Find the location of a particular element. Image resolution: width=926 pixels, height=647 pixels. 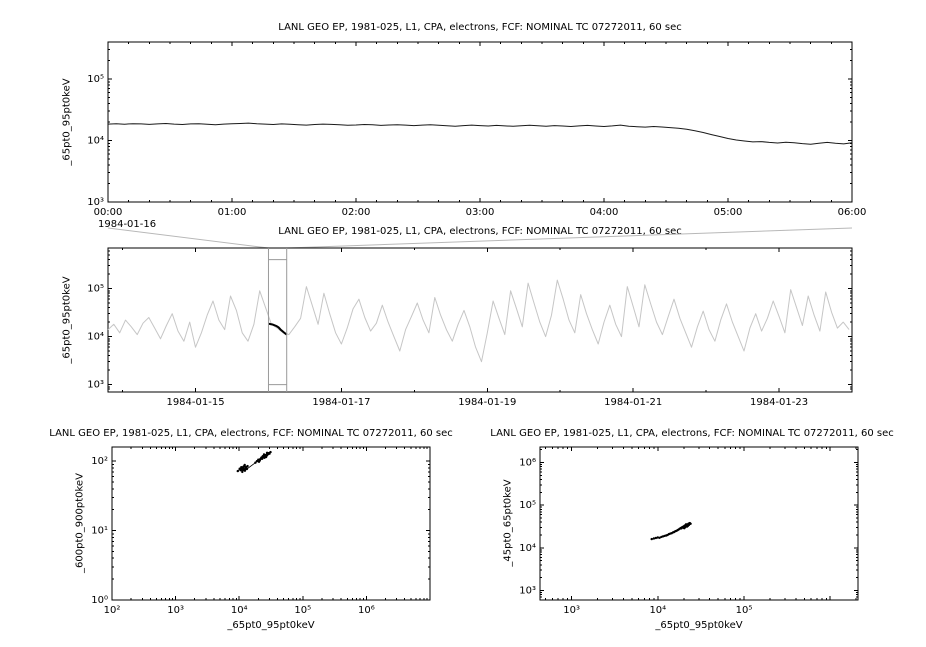

selection-box is located at coordinates (277, 320).